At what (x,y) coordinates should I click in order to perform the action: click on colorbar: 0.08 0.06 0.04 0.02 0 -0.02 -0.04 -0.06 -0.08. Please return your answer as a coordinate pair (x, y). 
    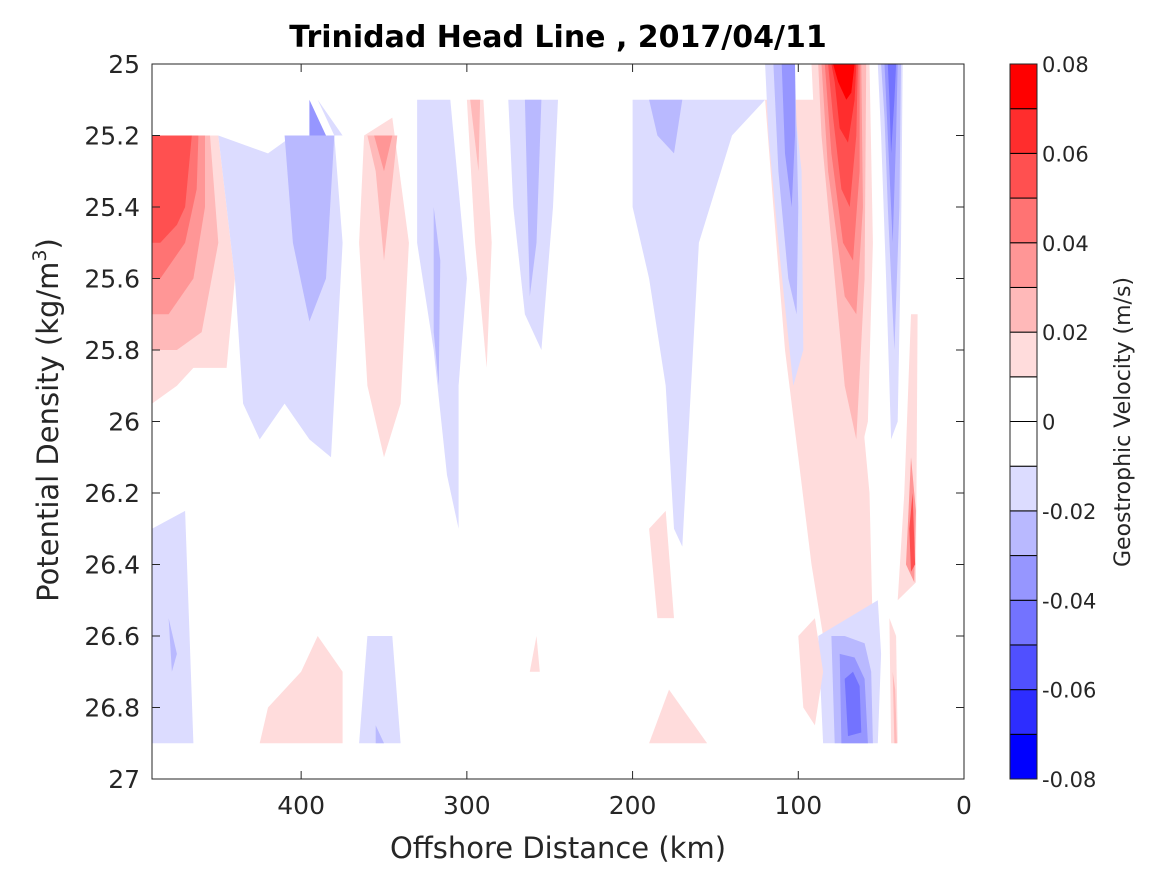
    Looking at the image, I should click on (1052, 422).